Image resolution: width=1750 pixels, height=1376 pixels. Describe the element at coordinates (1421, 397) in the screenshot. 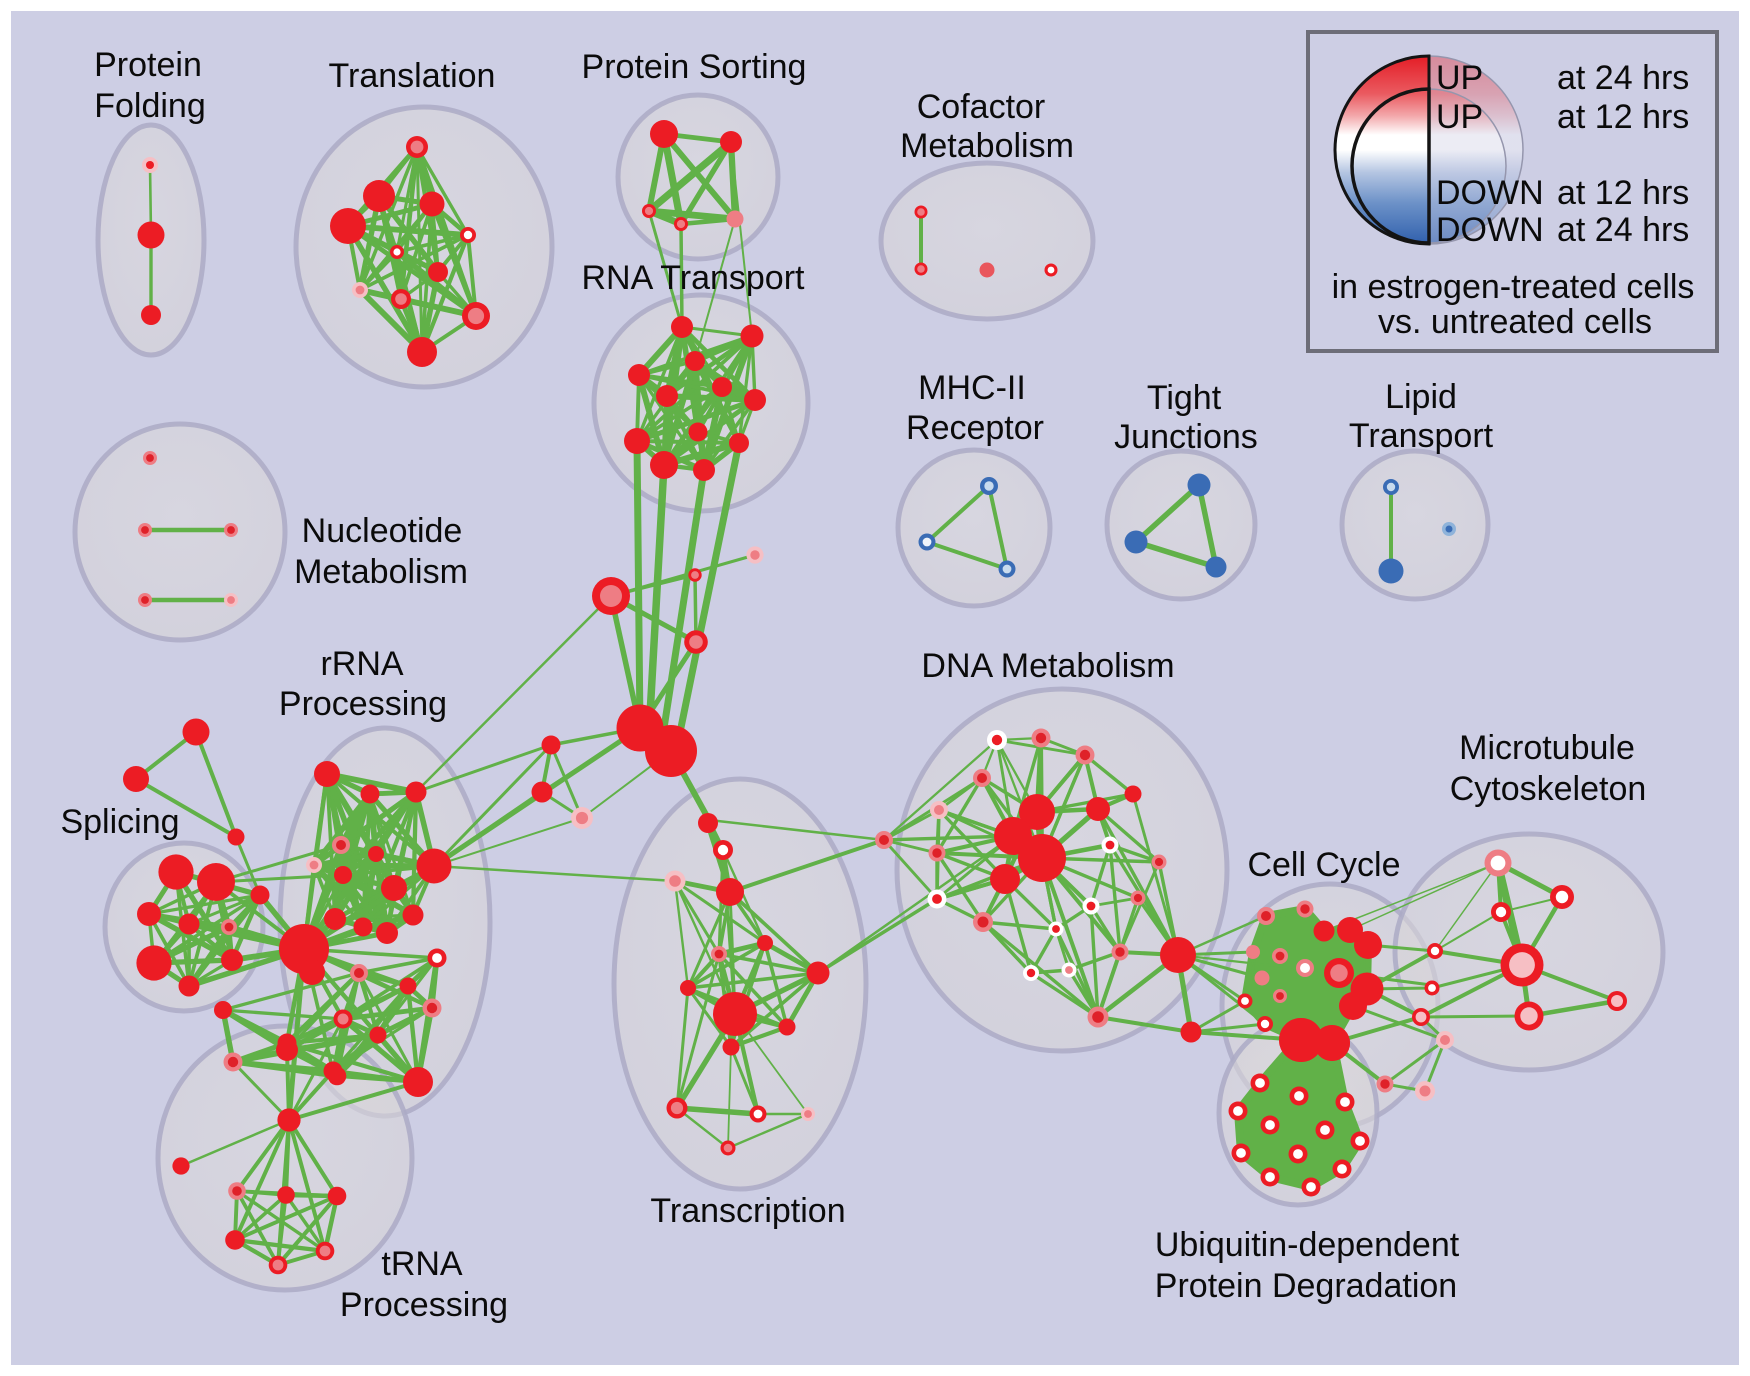

I see `svg-text: Lipid` at that location.